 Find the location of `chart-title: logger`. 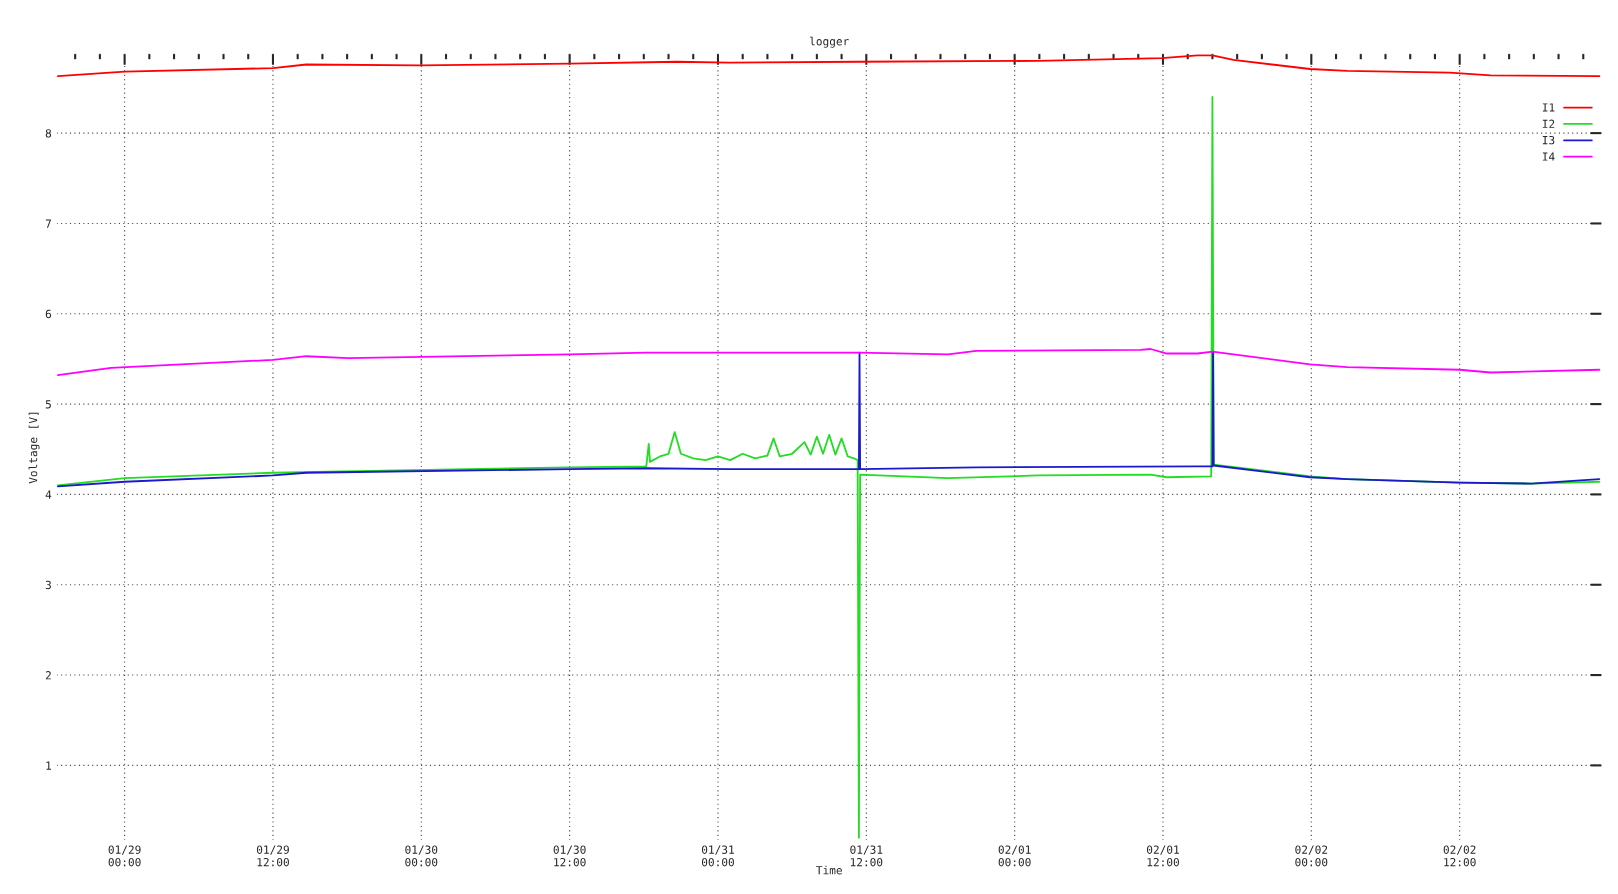

chart-title: logger is located at coordinates (829, 42).